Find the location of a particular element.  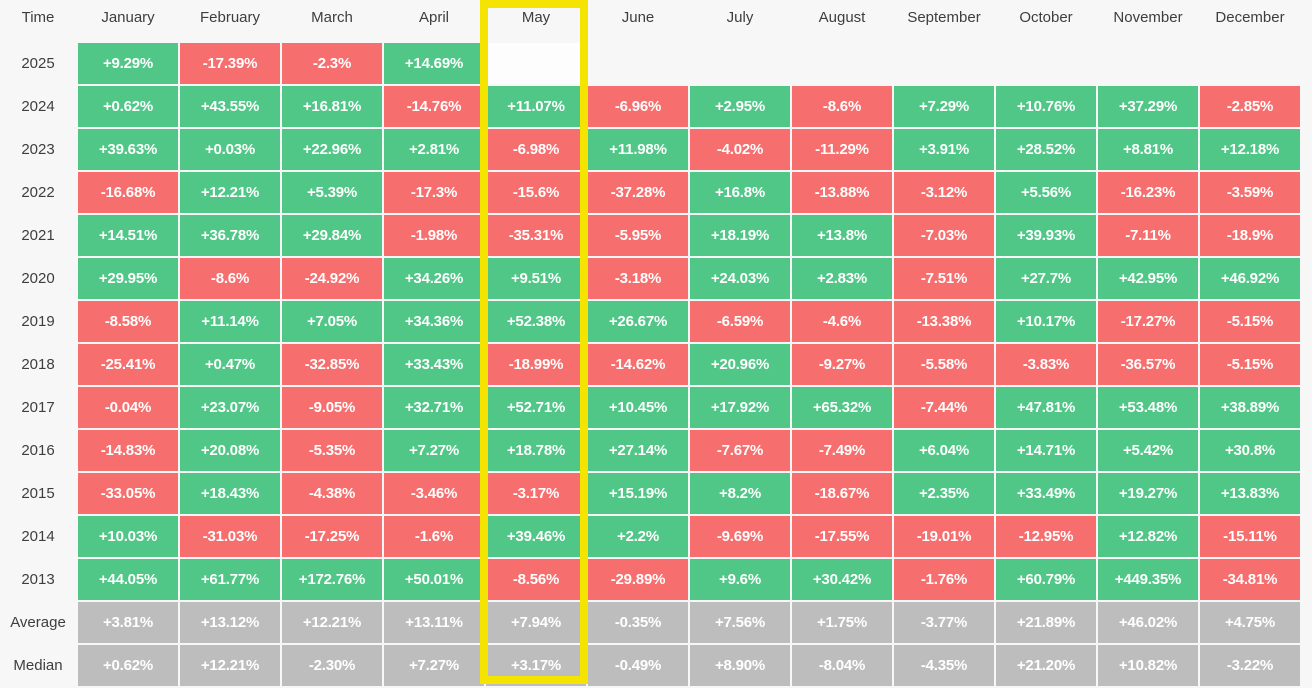

cell-2021-november: -7.11% is located at coordinates (1148, 235).